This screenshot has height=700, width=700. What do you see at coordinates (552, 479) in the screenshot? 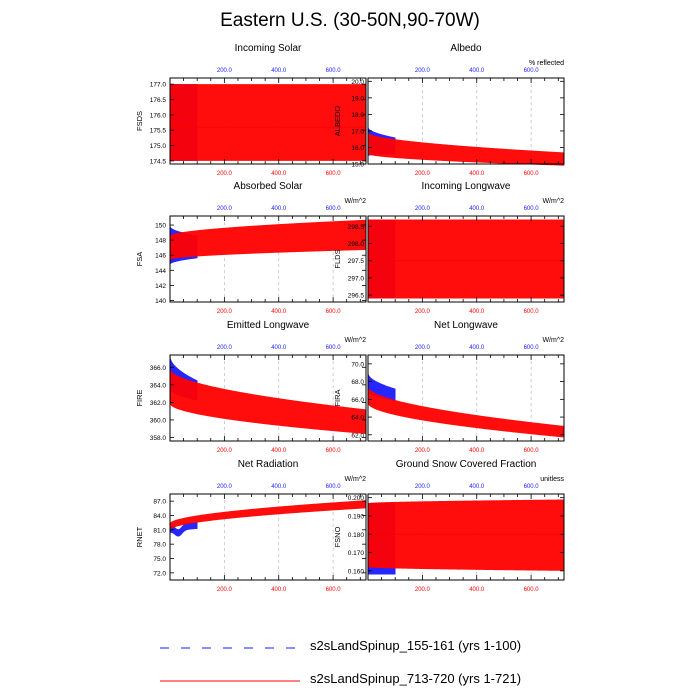
I see `units-label: unitless` at bounding box center [552, 479].